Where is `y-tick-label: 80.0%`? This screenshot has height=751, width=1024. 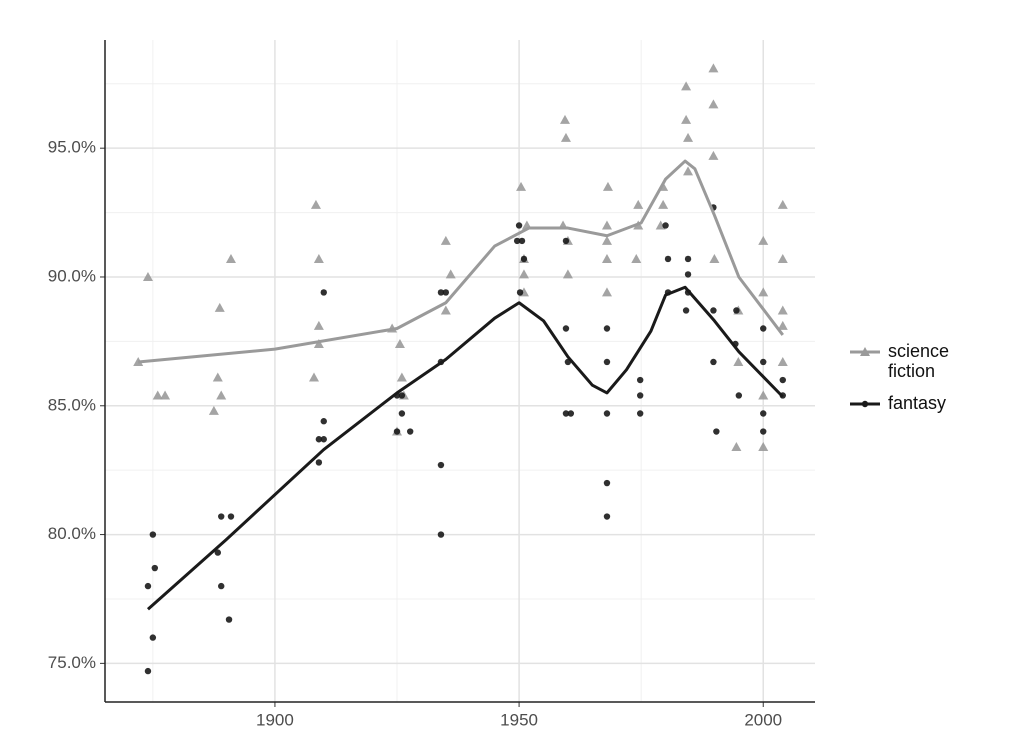 y-tick-label: 80.0% is located at coordinates (72, 533).